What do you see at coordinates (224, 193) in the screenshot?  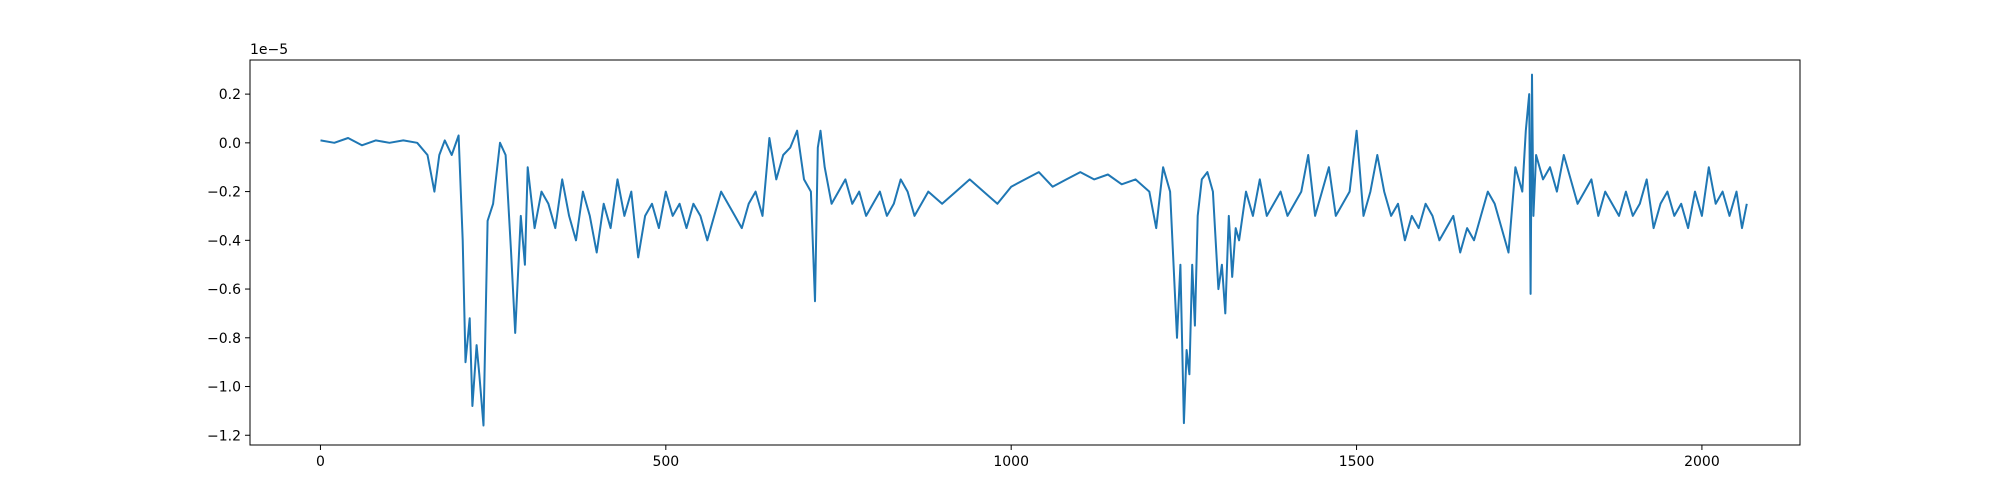 I see `y-tick-label: −0.2` at bounding box center [224, 193].